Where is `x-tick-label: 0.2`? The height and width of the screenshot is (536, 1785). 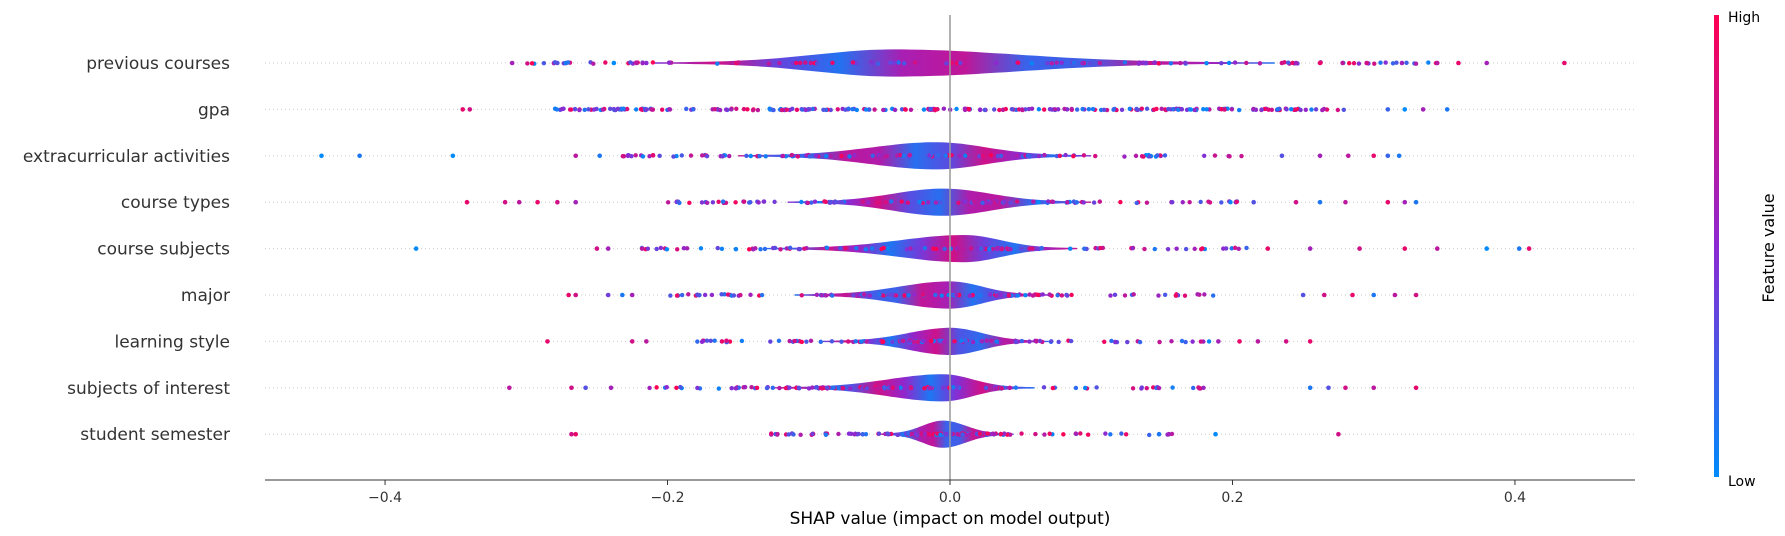
x-tick-label: 0.2 is located at coordinates (1232, 498).